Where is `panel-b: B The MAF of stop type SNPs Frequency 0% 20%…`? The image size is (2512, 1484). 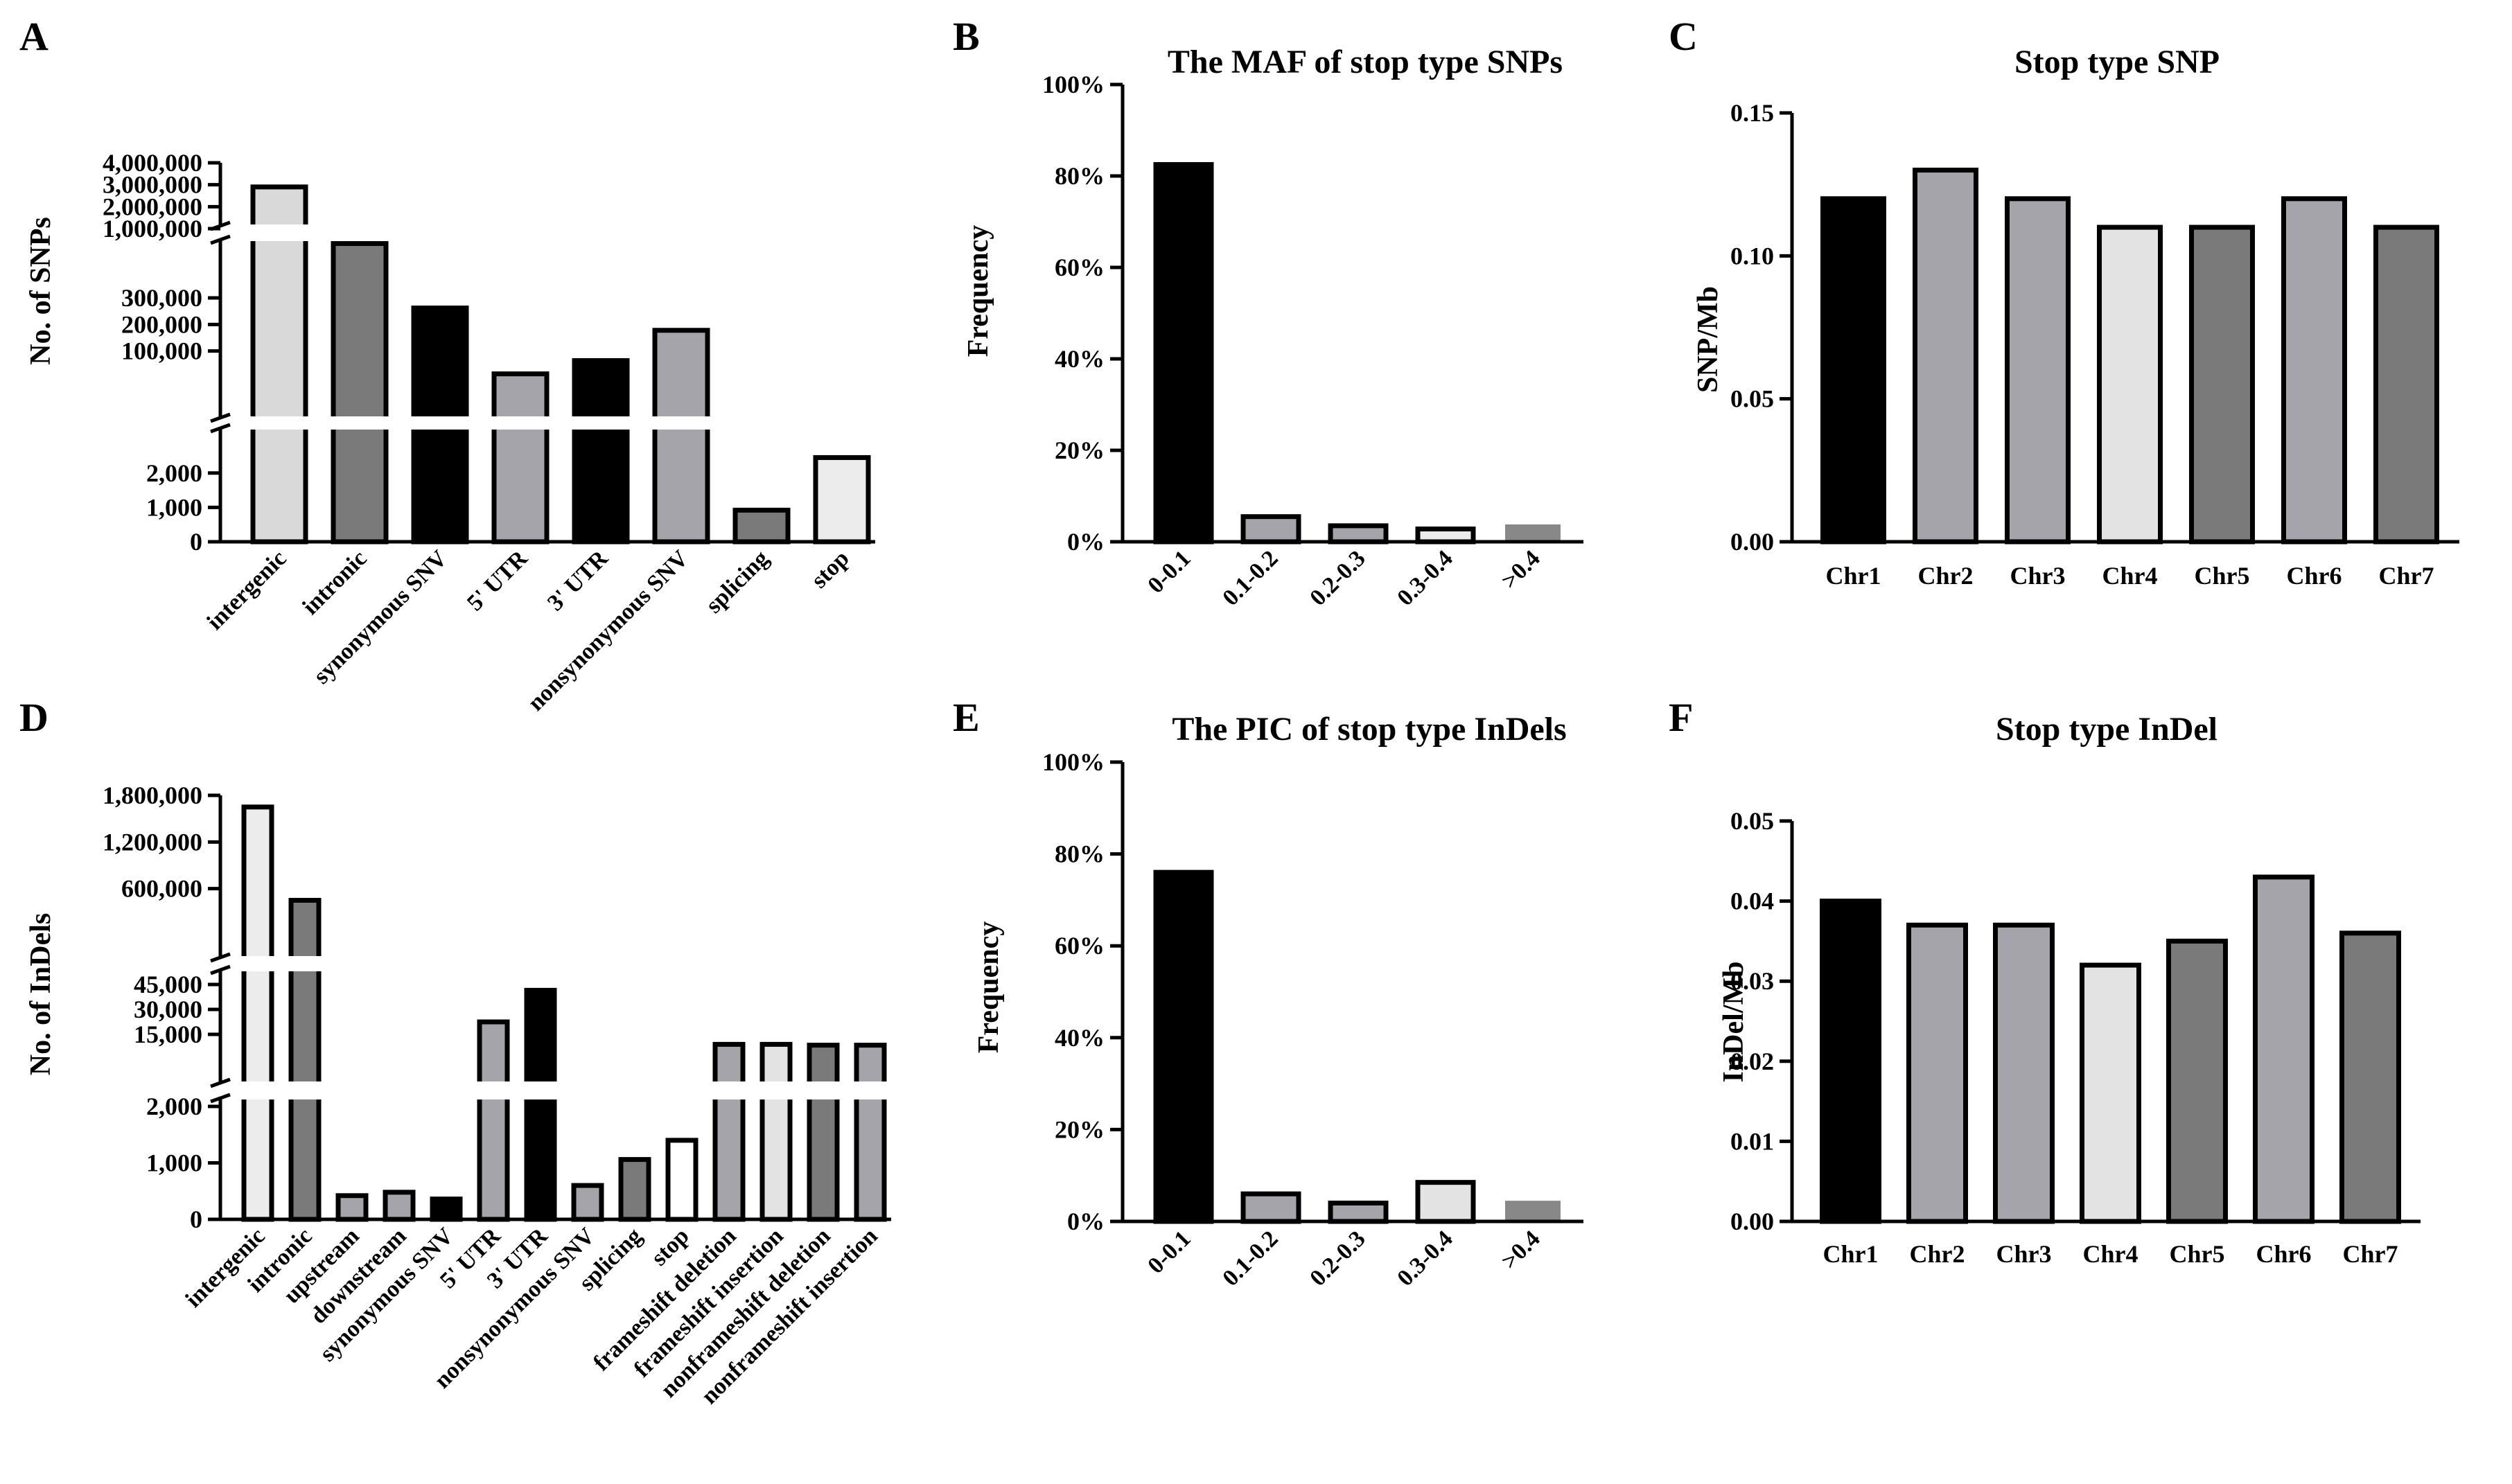
panel-b: B The MAF of stop type SNPs Frequency 0% 20%… is located at coordinates (1268, 312).